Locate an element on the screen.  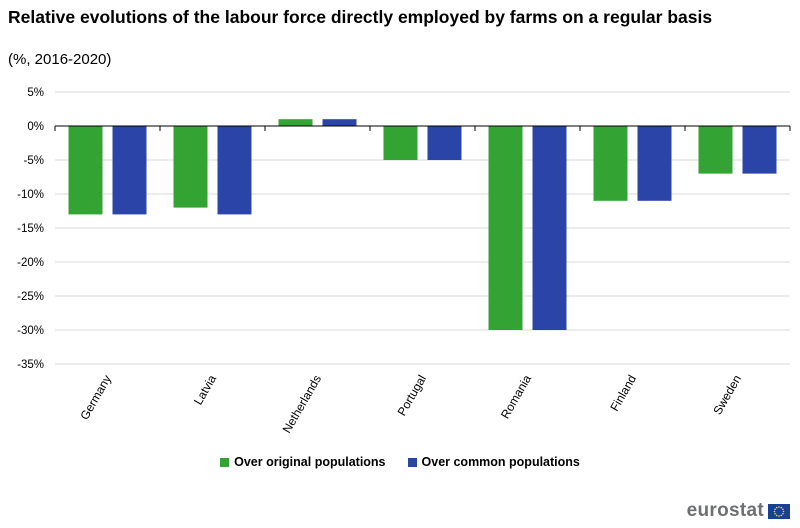
y-tick-label: -20% is located at coordinates (30, 263).